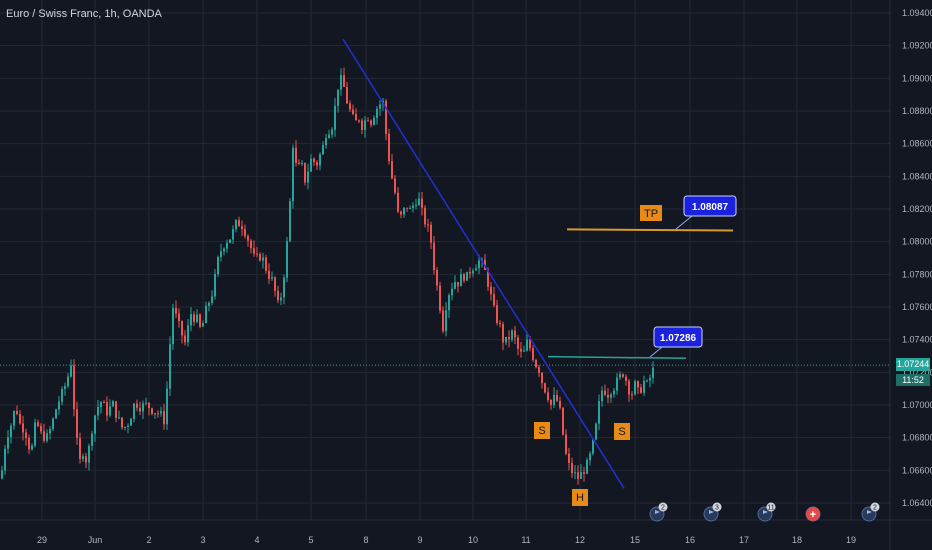  I want to click on tp-price-callout-box, so click(710, 206).